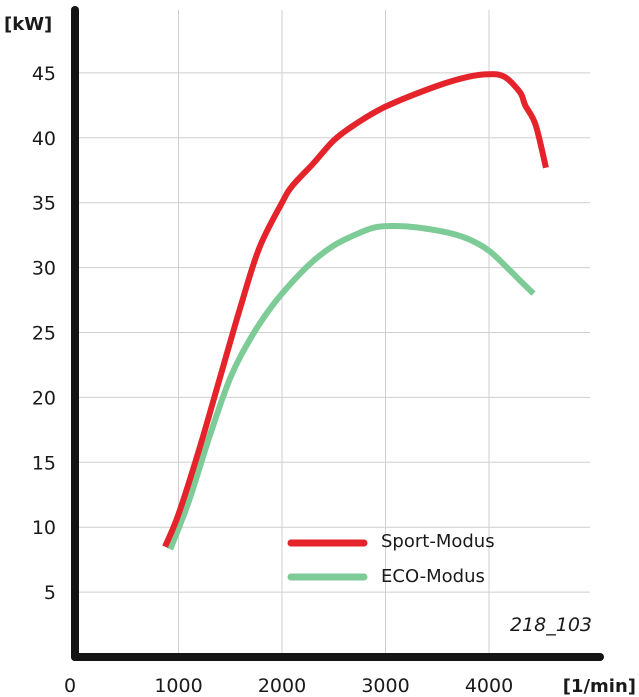 The height and width of the screenshot is (697, 639). What do you see at coordinates (178, 686) in the screenshot?
I see `x-tick-label: 1000` at bounding box center [178, 686].